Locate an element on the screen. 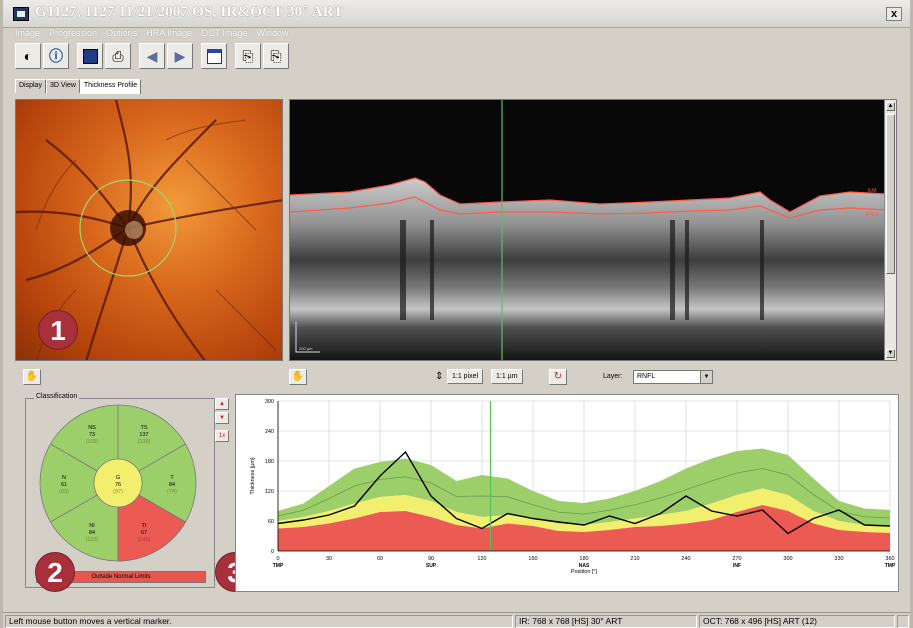  layer-label: Layer: is located at coordinates (613, 376).